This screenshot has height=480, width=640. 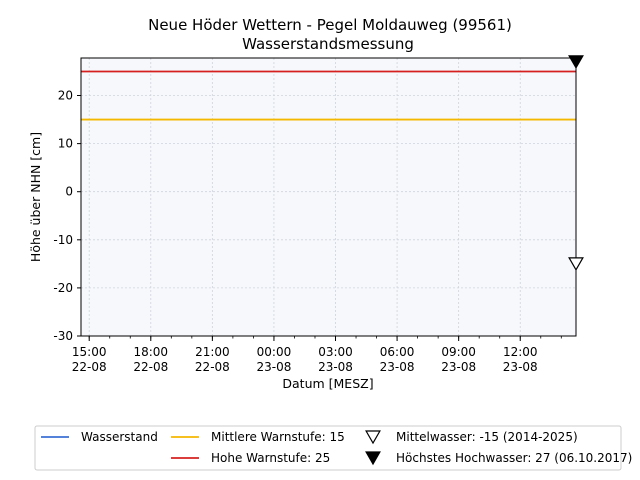 I want to click on x-tick-label-time: 03:00, so click(x=335, y=352).